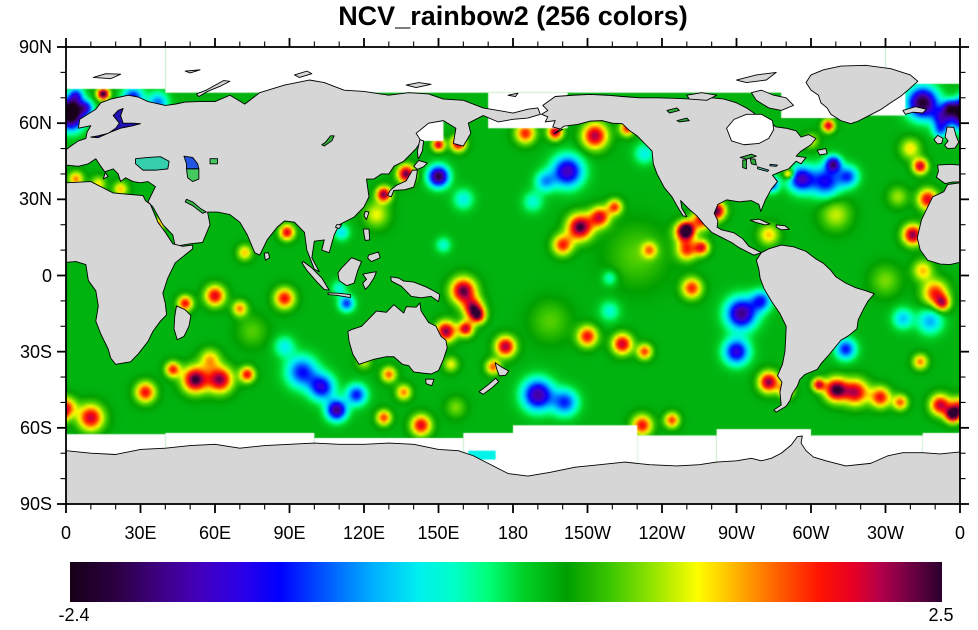  I want to click on lon-label-5-150E: 150E, so click(438, 533).